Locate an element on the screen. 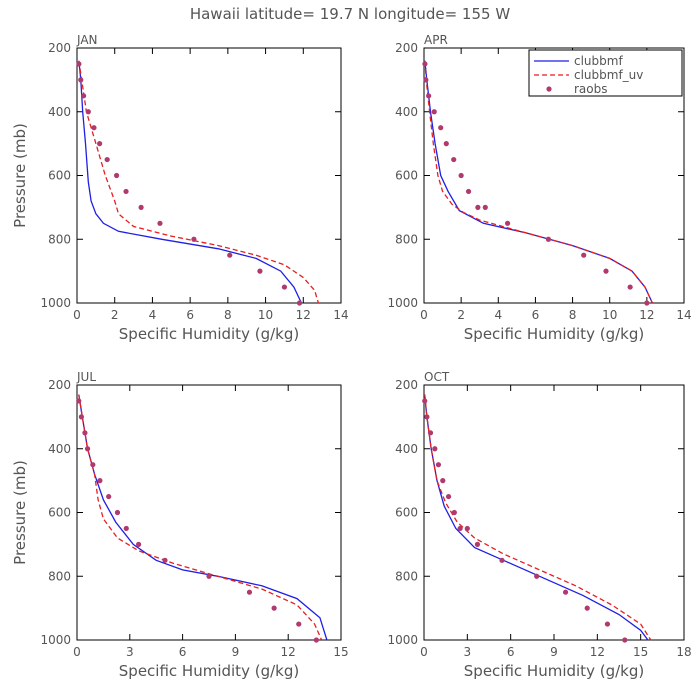 The image size is (700, 700). x-tick-label: 18 is located at coordinates (683, 652).